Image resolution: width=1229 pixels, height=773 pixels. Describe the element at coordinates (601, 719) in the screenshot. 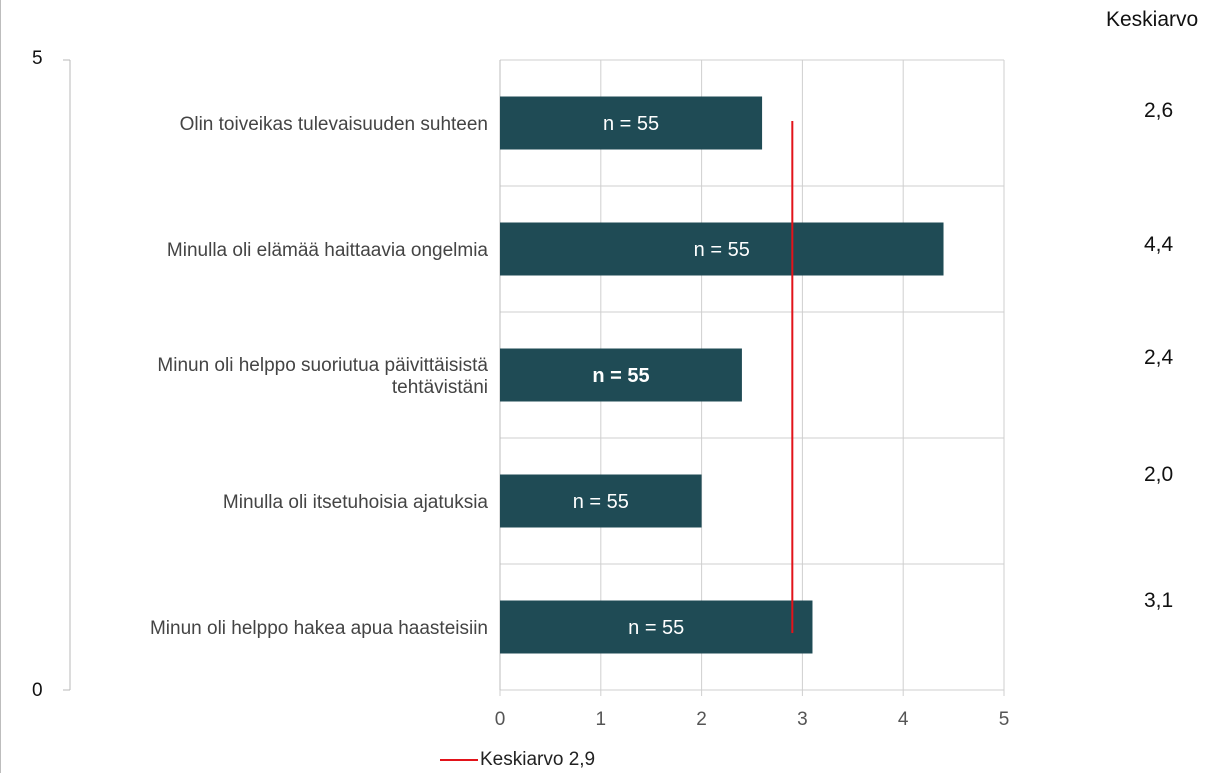

I see `x-tick-label: 1` at that location.